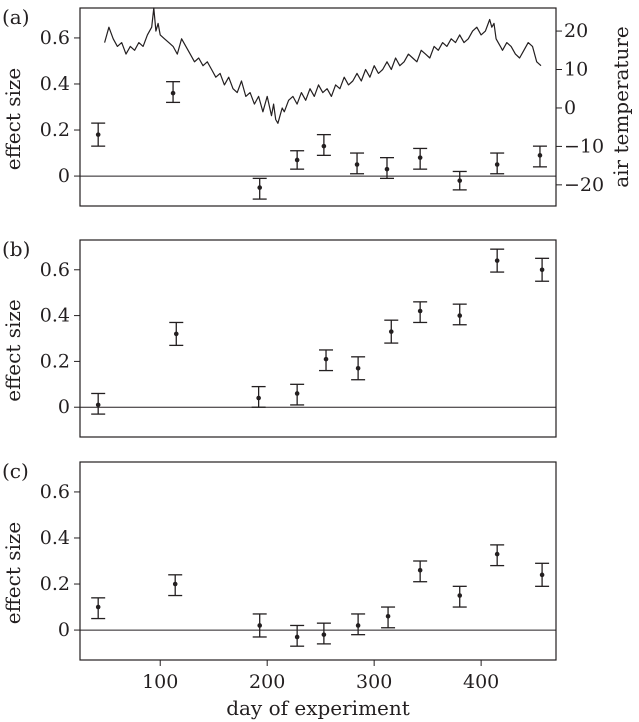 This screenshot has height=722, width=639. Describe the element at coordinates (323, 65) in the screenshot. I see `air-temperature-line` at that location.